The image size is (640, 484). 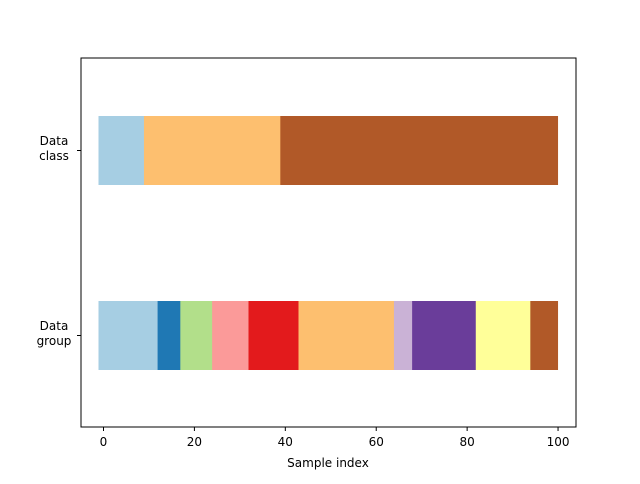 I want to click on x-tick-label: 20, so click(x=194, y=442).